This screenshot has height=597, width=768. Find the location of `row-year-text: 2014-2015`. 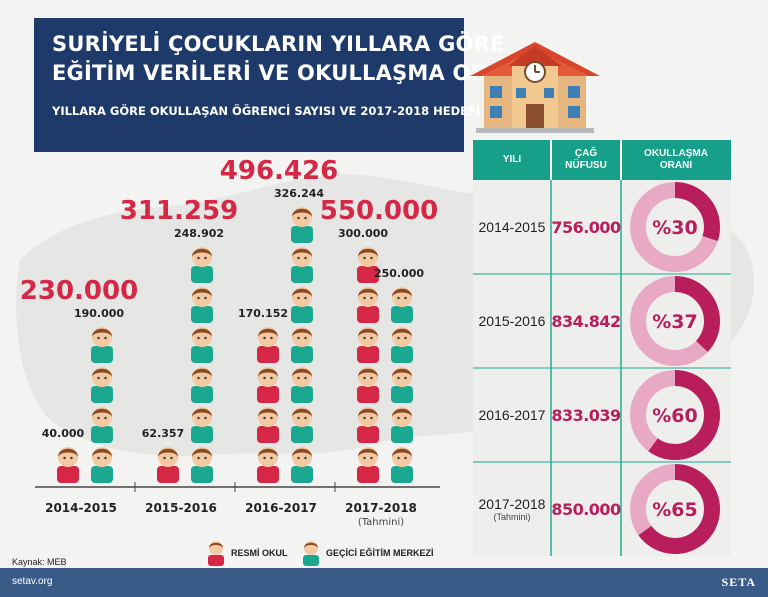

row-year-text: 2014-2015 is located at coordinates (512, 227).